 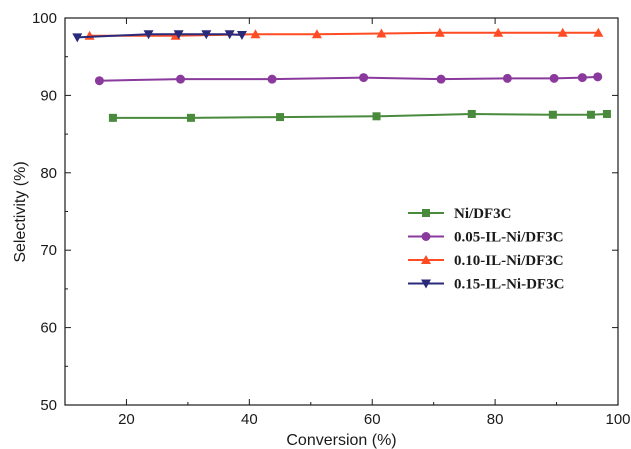 What do you see at coordinates (44, 18) in the screenshot?
I see `y-tick-label: 100` at bounding box center [44, 18].